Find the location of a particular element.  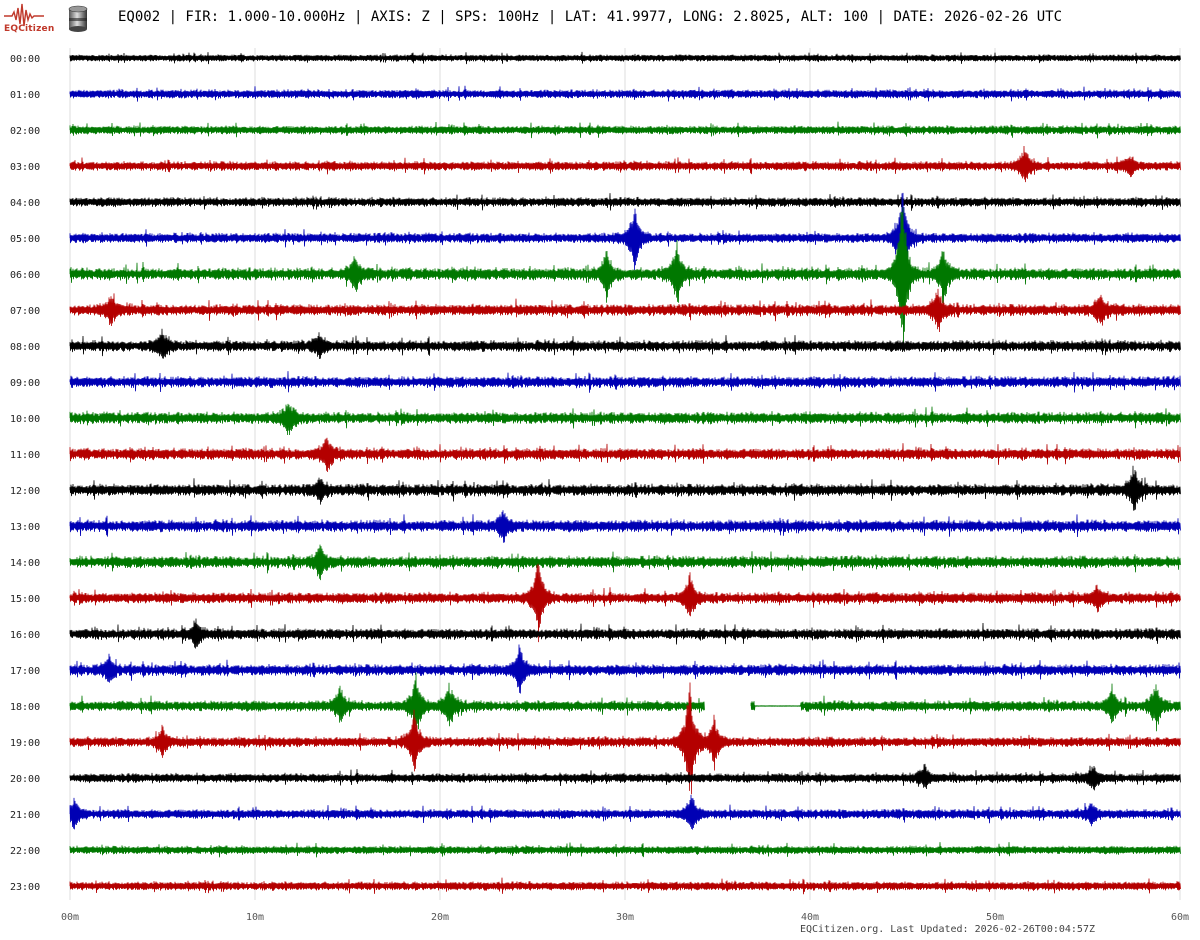

row-label: 05:00 is located at coordinates (25, 239).